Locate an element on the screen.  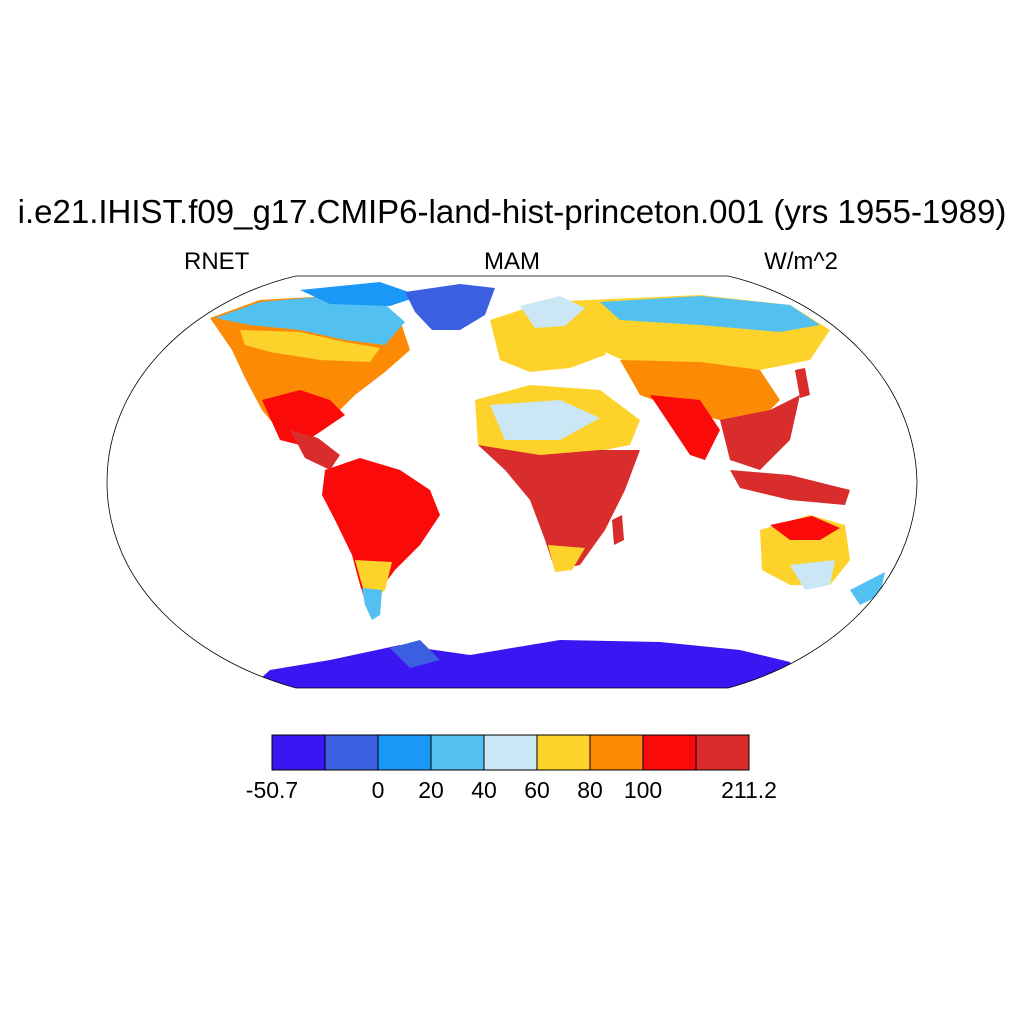
greenland is located at coordinates (450, 307).